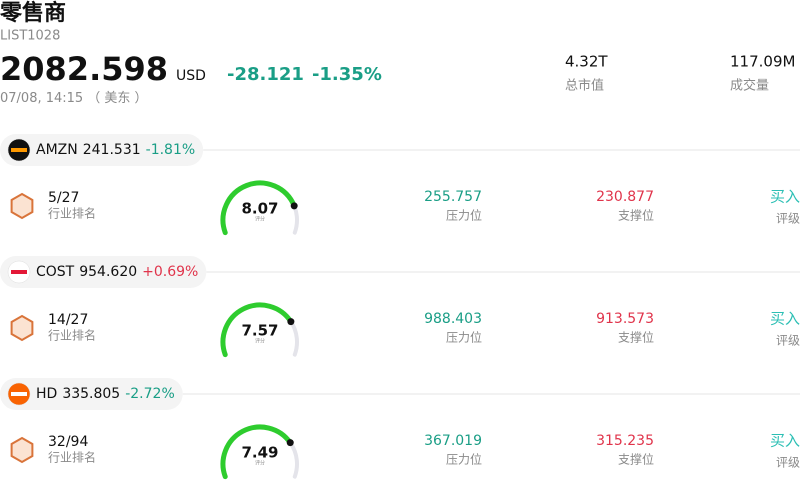 Image resolution: width=800 pixels, height=488 pixels. What do you see at coordinates (762, 62) in the screenshot?
I see `stat-value: 117.09M` at bounding box center [762, 62].